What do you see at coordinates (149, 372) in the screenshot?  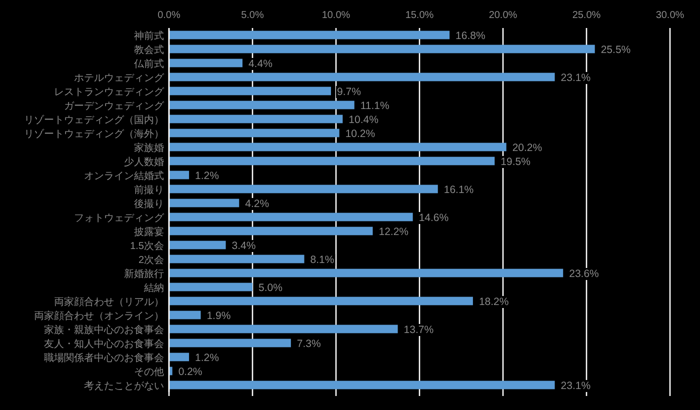 I see `y-tick-label: その他` at bounding box center [149, 372].